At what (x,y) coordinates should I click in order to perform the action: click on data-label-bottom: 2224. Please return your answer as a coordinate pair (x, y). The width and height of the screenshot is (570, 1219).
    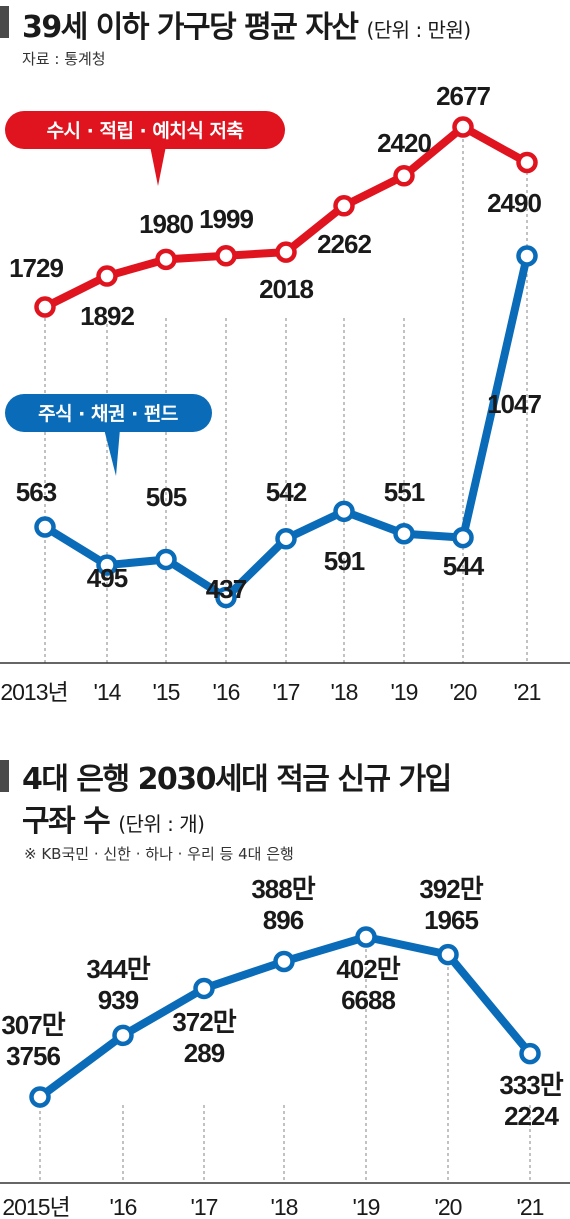
    Looking at the image, I should click on (531, 1116).